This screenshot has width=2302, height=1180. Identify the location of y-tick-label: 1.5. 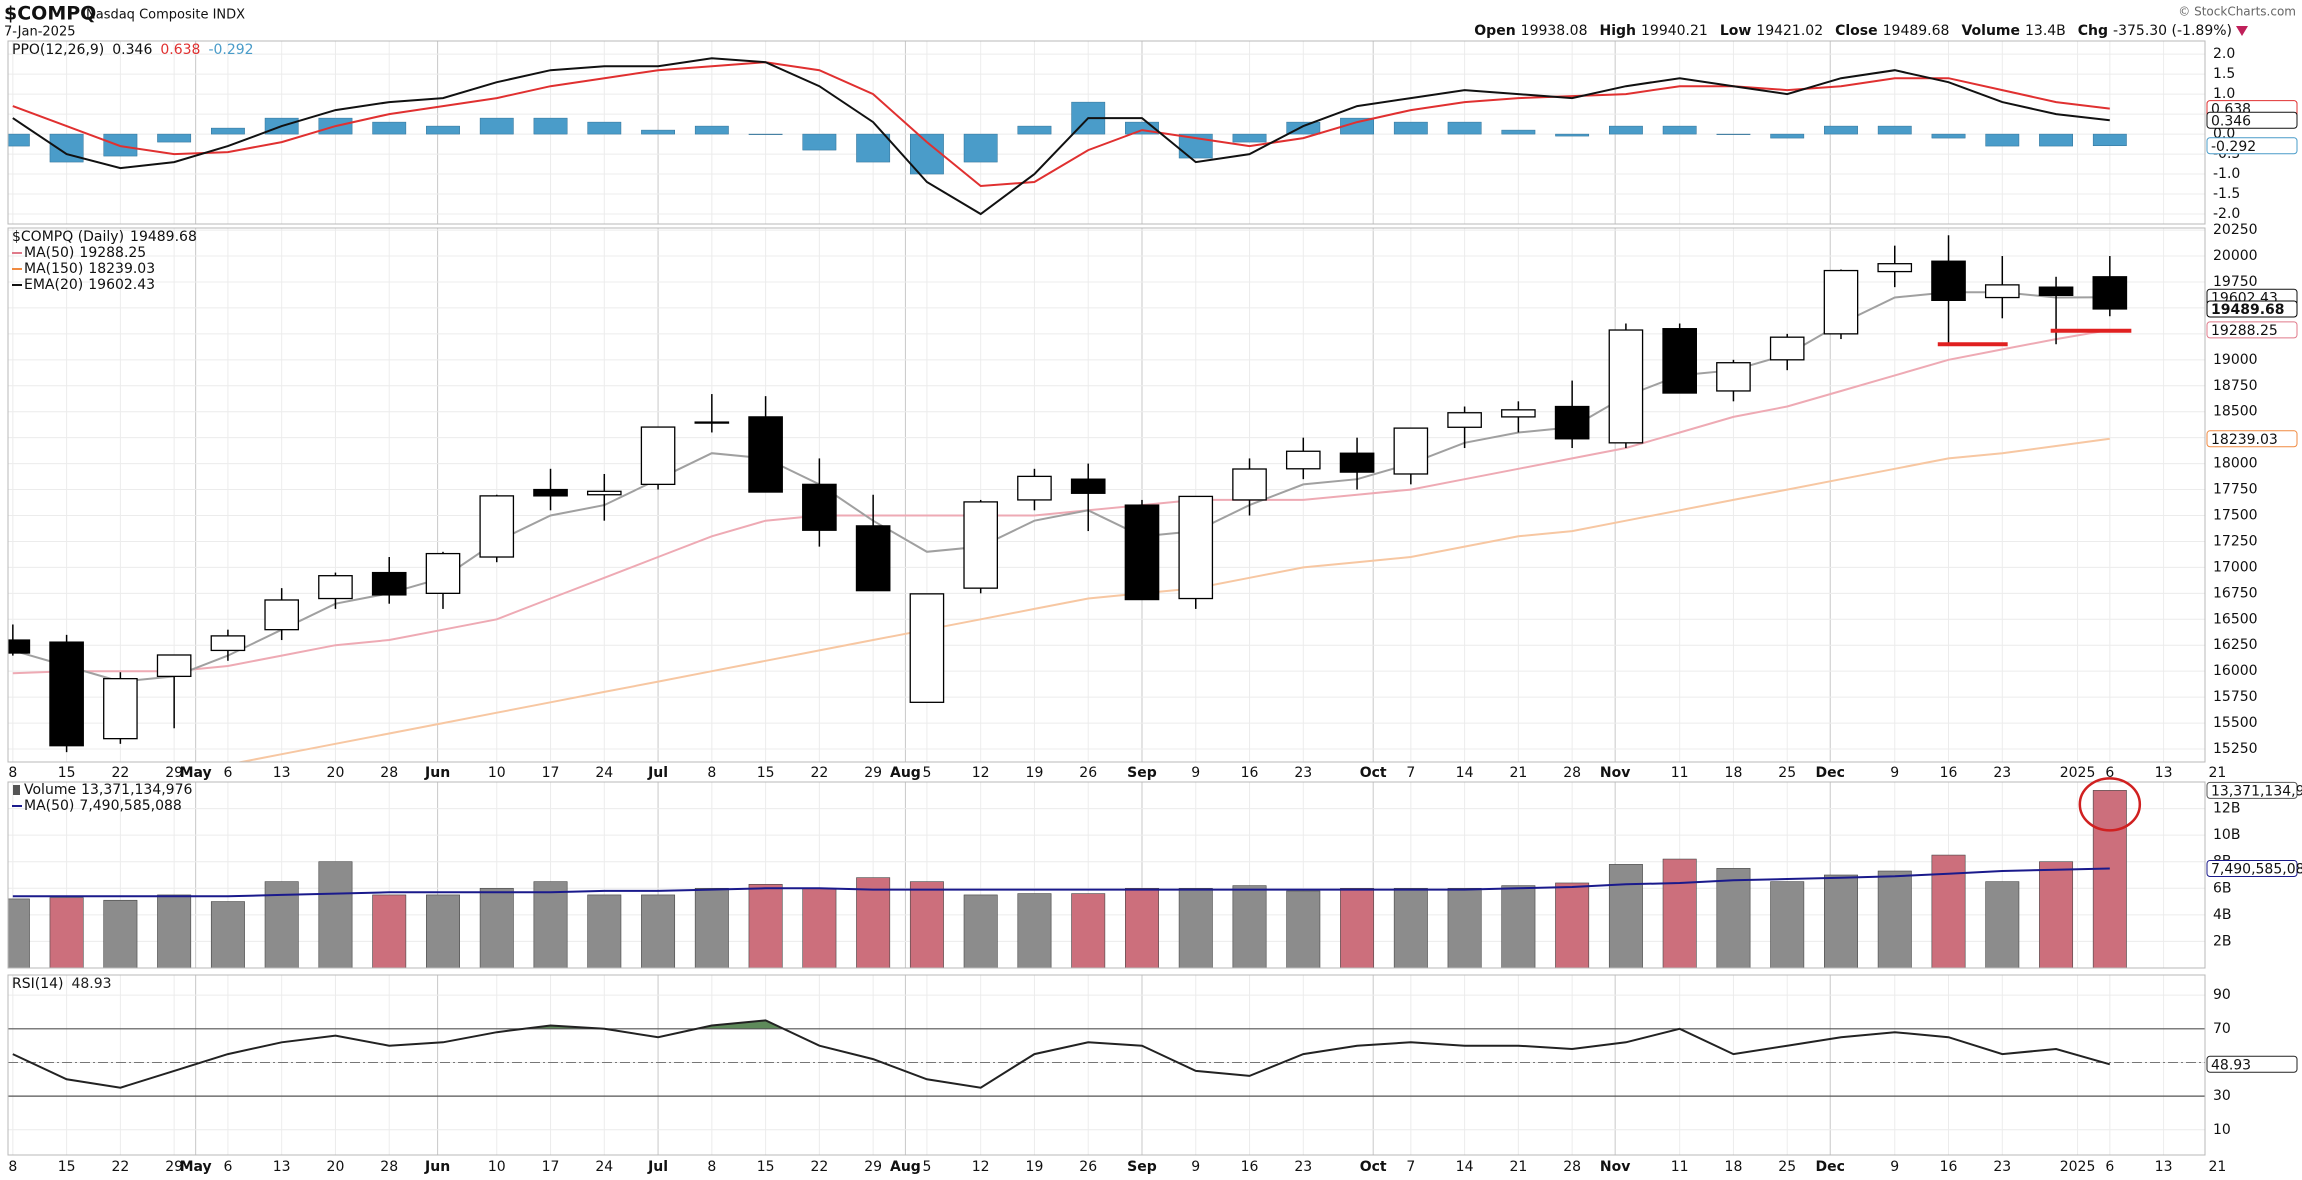
(2224, 74).